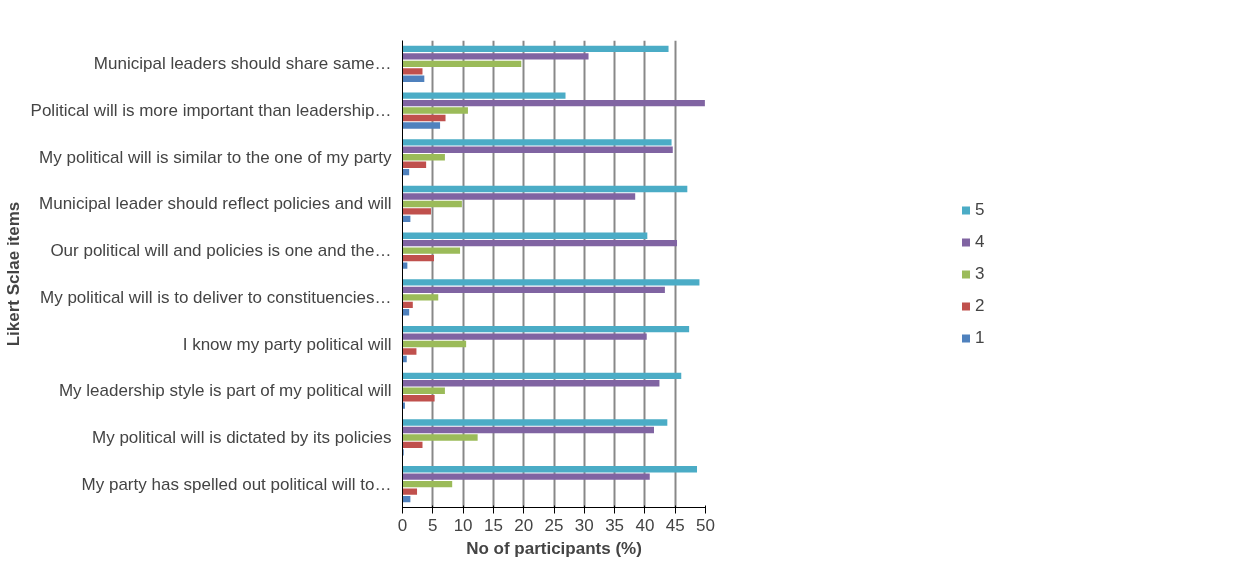  I want to click on x-tick-label: 35, so click(615, 525).